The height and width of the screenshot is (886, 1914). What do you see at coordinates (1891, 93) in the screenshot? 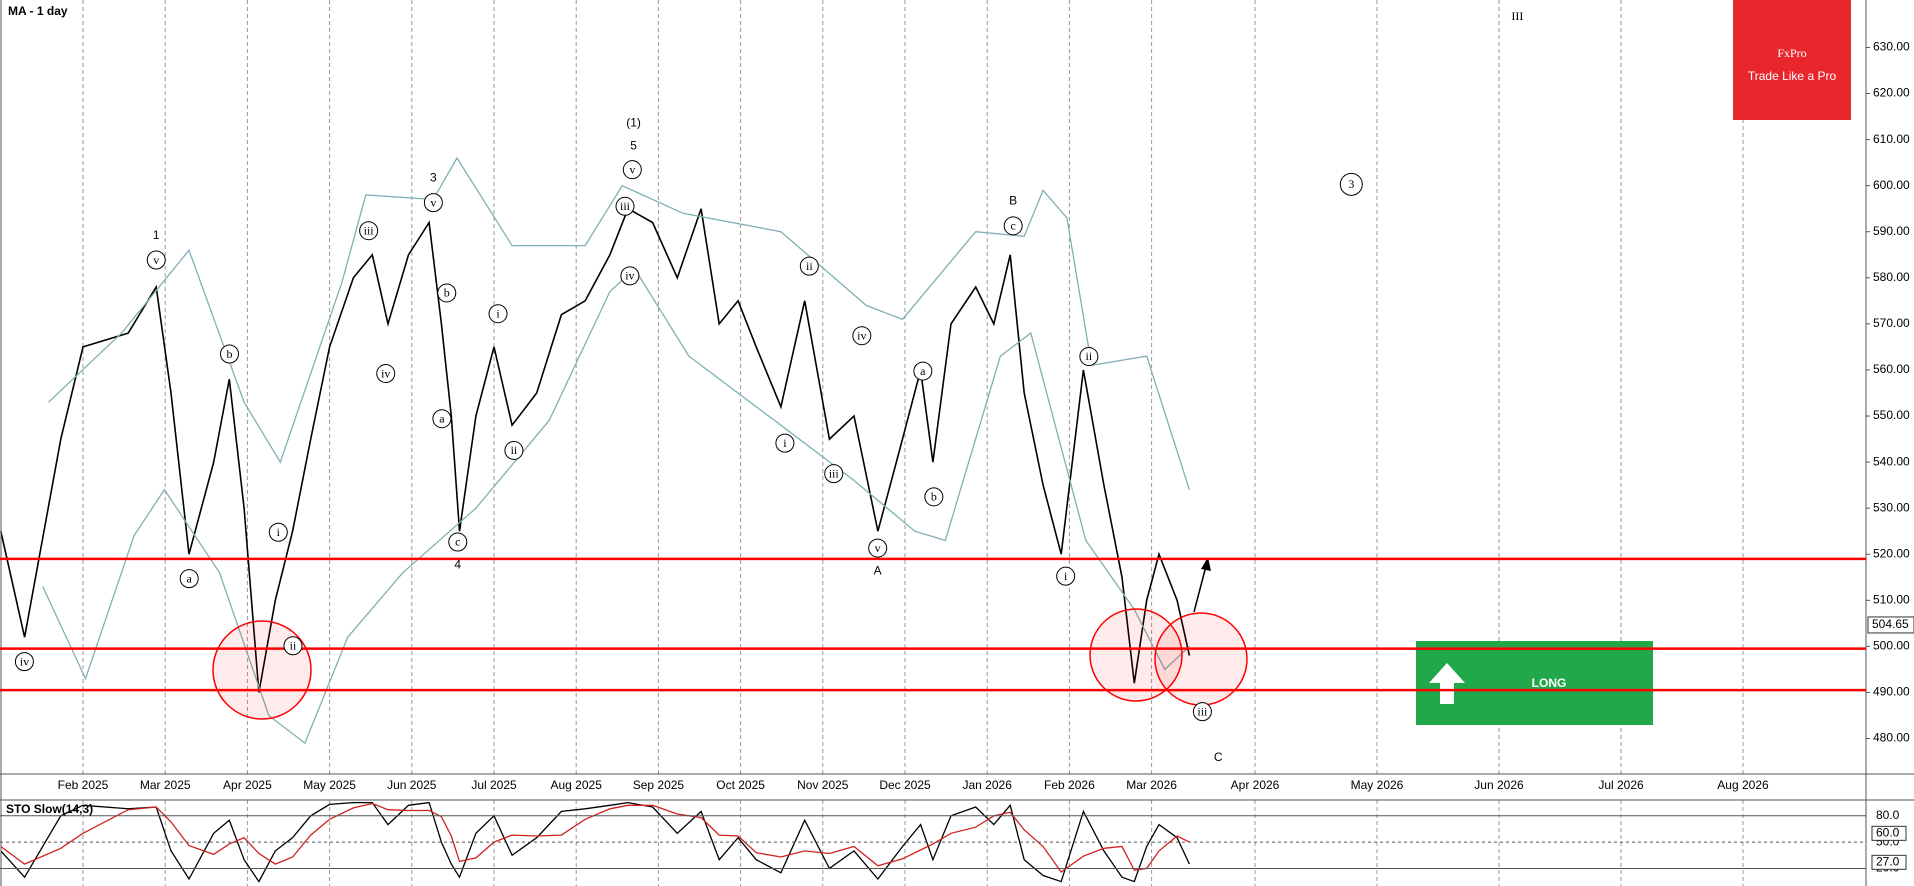
I see `y-tick-label: 620.00` at bounding box center [1891, 93].